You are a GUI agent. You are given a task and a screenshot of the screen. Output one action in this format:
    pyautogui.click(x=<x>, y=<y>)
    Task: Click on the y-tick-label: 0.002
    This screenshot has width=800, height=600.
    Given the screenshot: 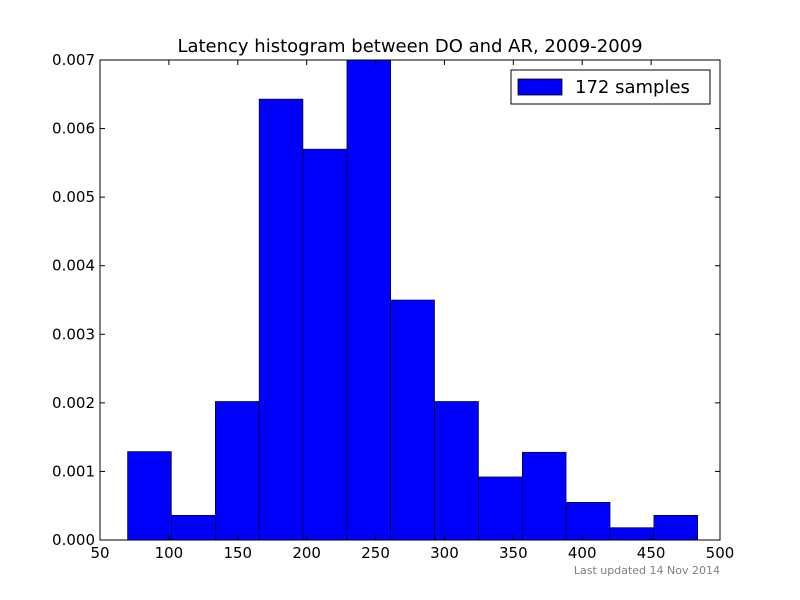 What is the action you would take?
    pyautogui.click(x=73, y=403)
    